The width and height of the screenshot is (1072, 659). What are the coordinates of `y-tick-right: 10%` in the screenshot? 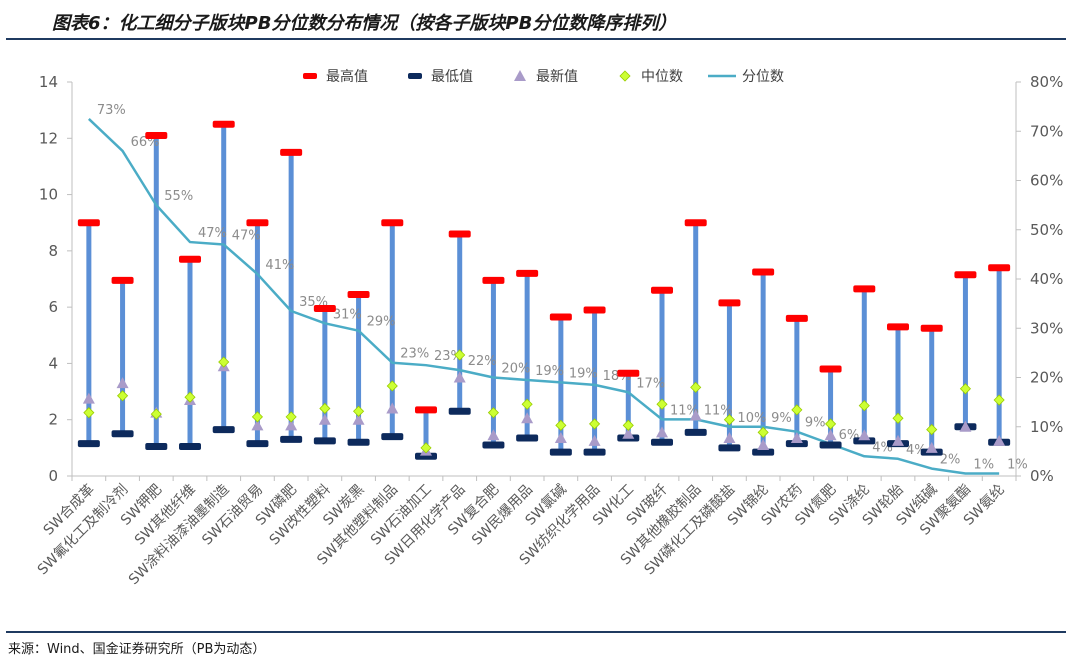 It's located at (1046, 427).